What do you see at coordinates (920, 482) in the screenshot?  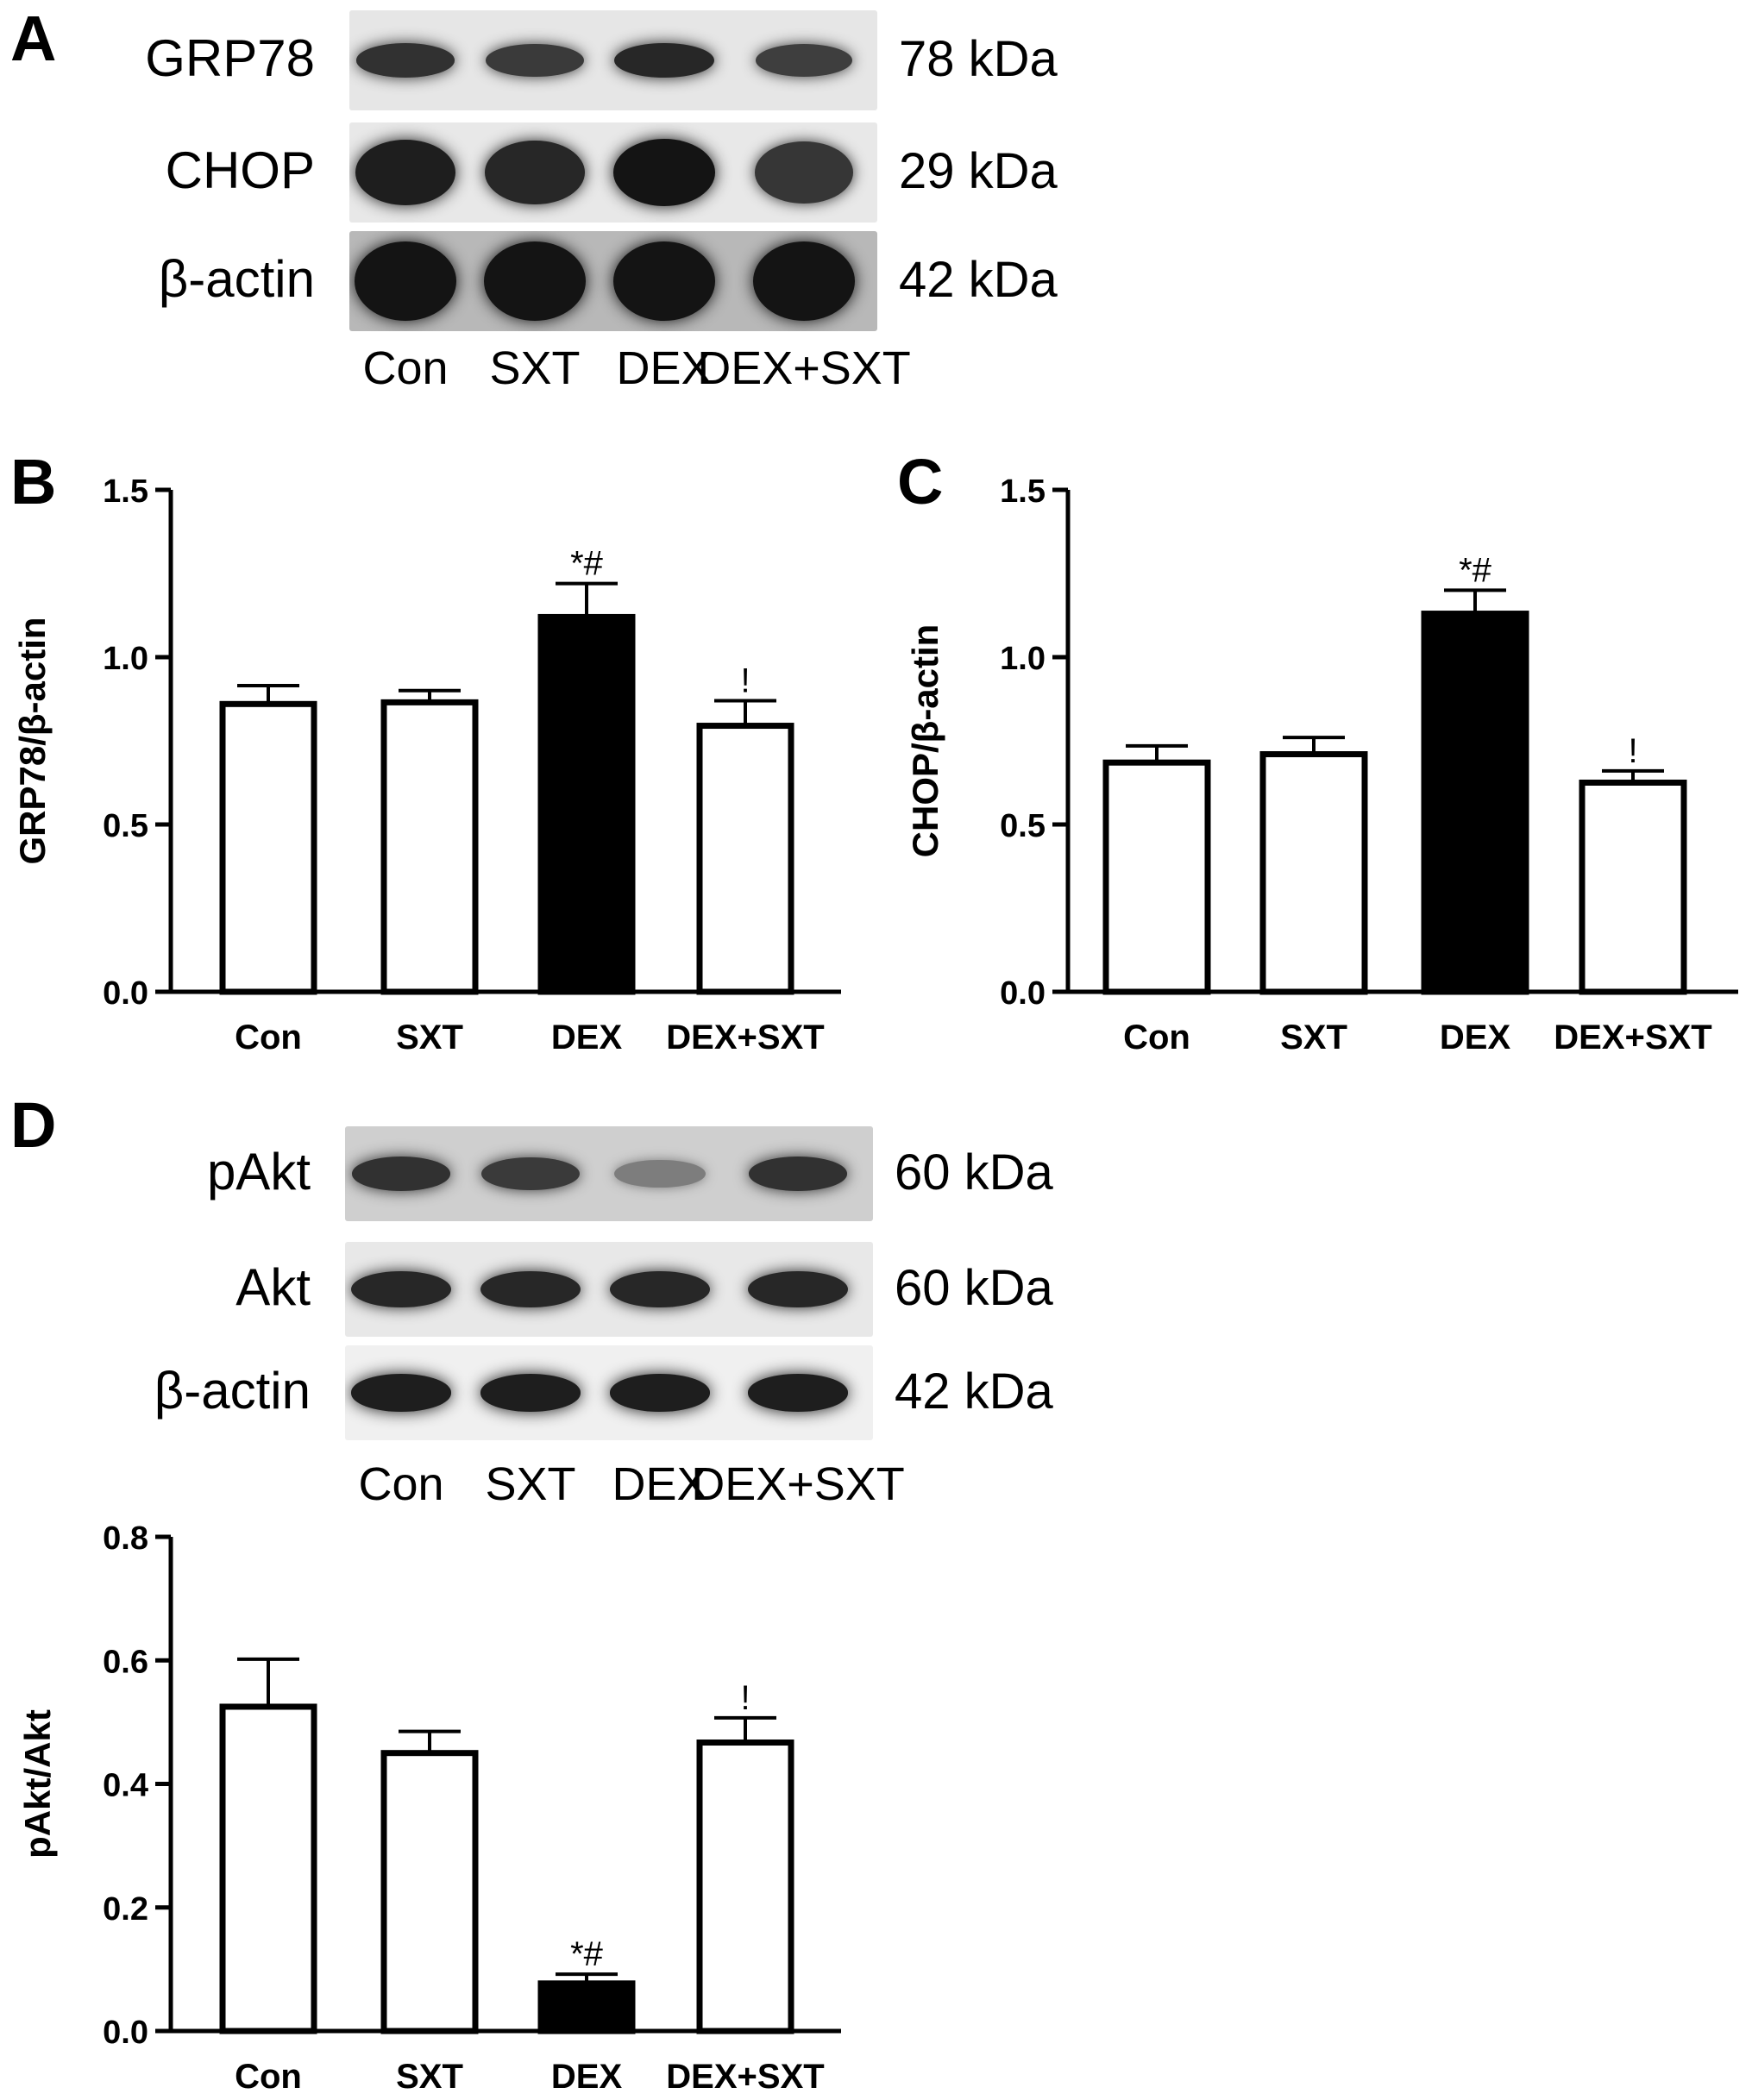 I see `panel-c-letter: C` at bounding box center [920, 482].